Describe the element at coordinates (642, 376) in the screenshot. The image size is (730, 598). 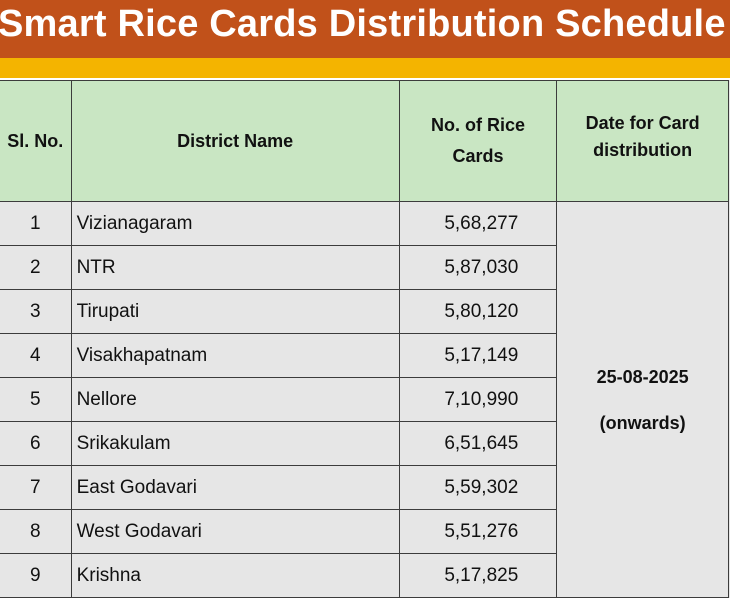
I see `distribution-date: 25-08-2025` at that location.